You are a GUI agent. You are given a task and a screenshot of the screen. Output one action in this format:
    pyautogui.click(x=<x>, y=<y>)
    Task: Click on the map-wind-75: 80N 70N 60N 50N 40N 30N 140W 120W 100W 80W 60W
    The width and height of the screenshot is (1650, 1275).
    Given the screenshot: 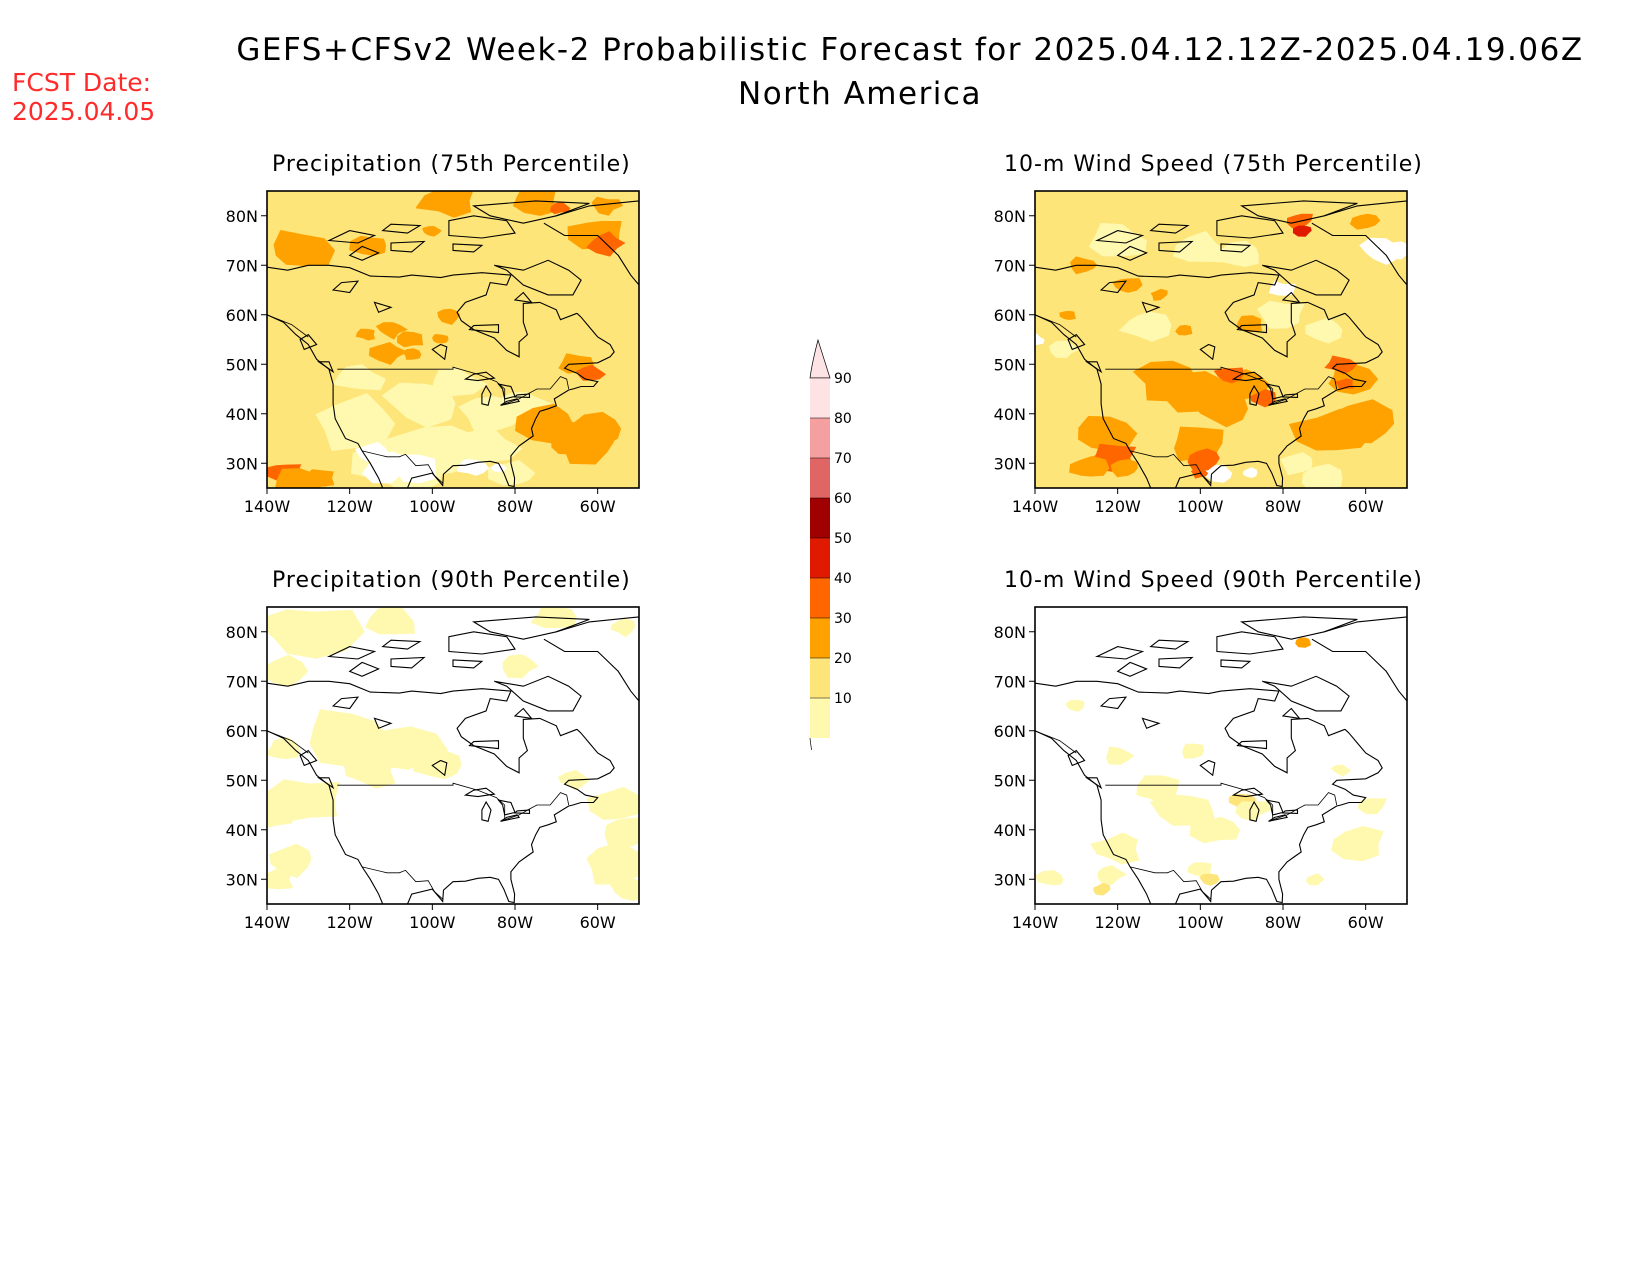 What is the action you would take?
    pyautogui.click(x=1201, y=353)
    